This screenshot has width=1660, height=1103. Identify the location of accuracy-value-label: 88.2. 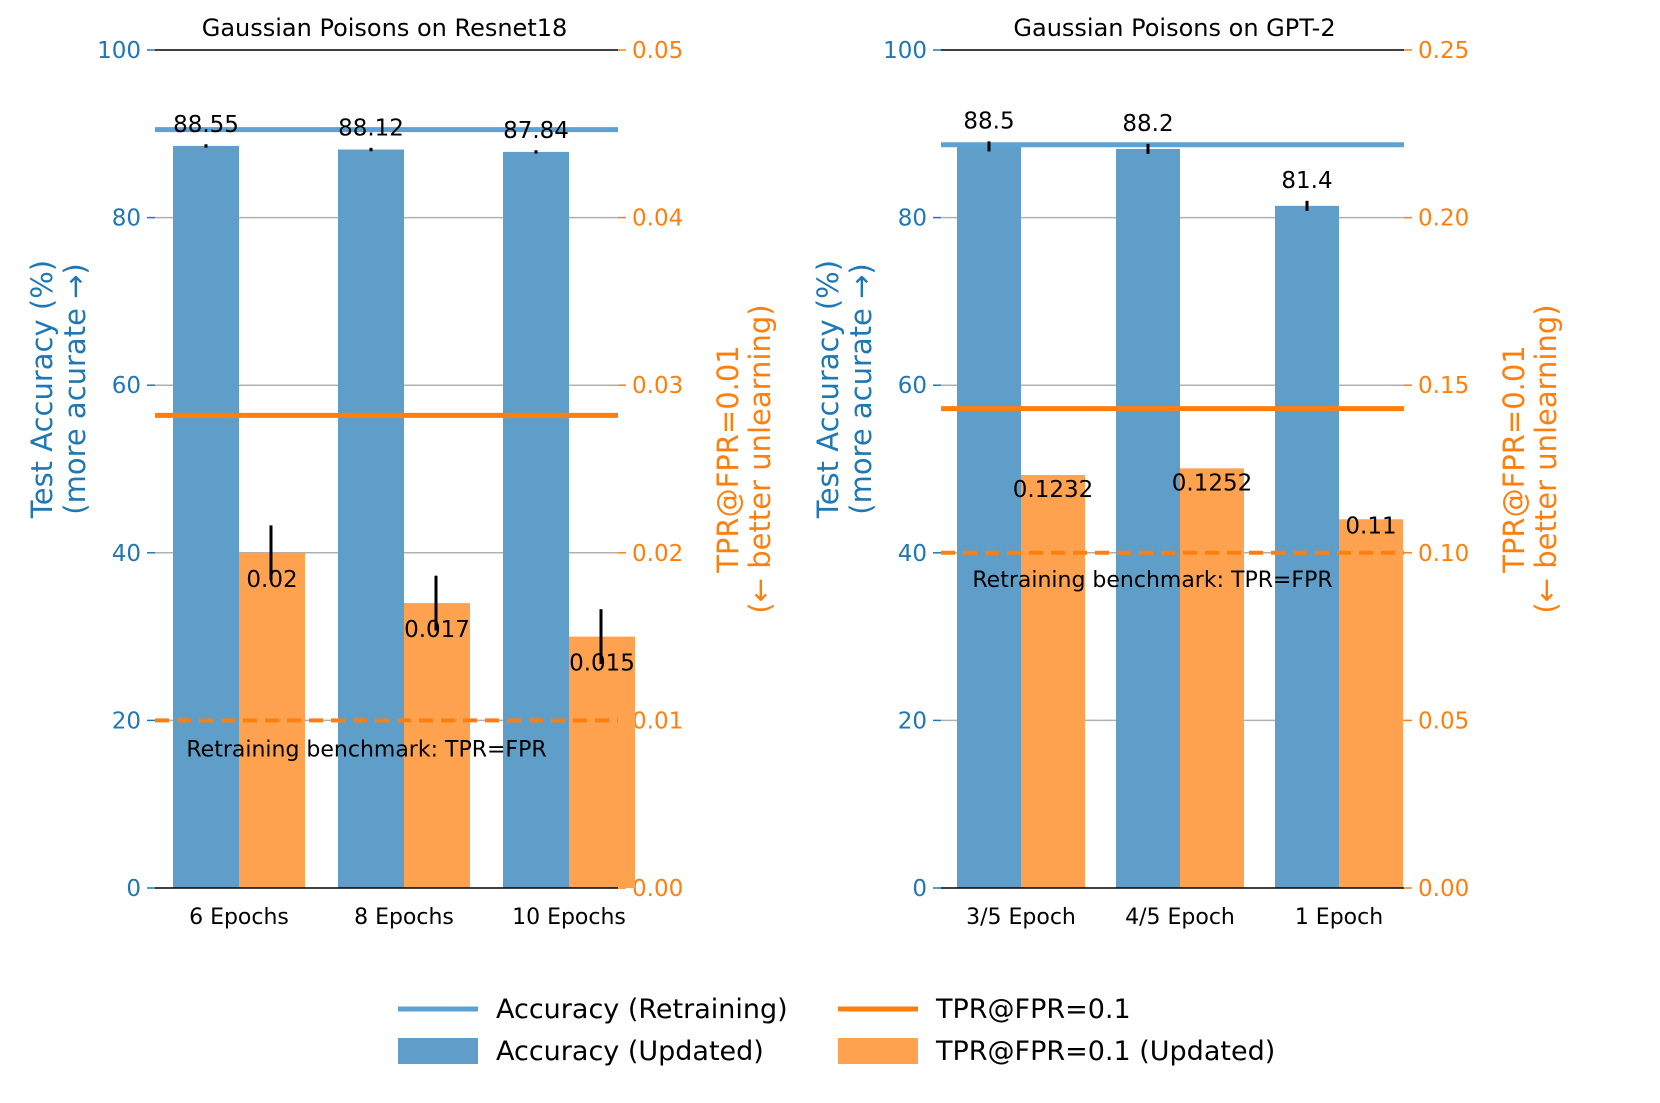
(1147, 124).